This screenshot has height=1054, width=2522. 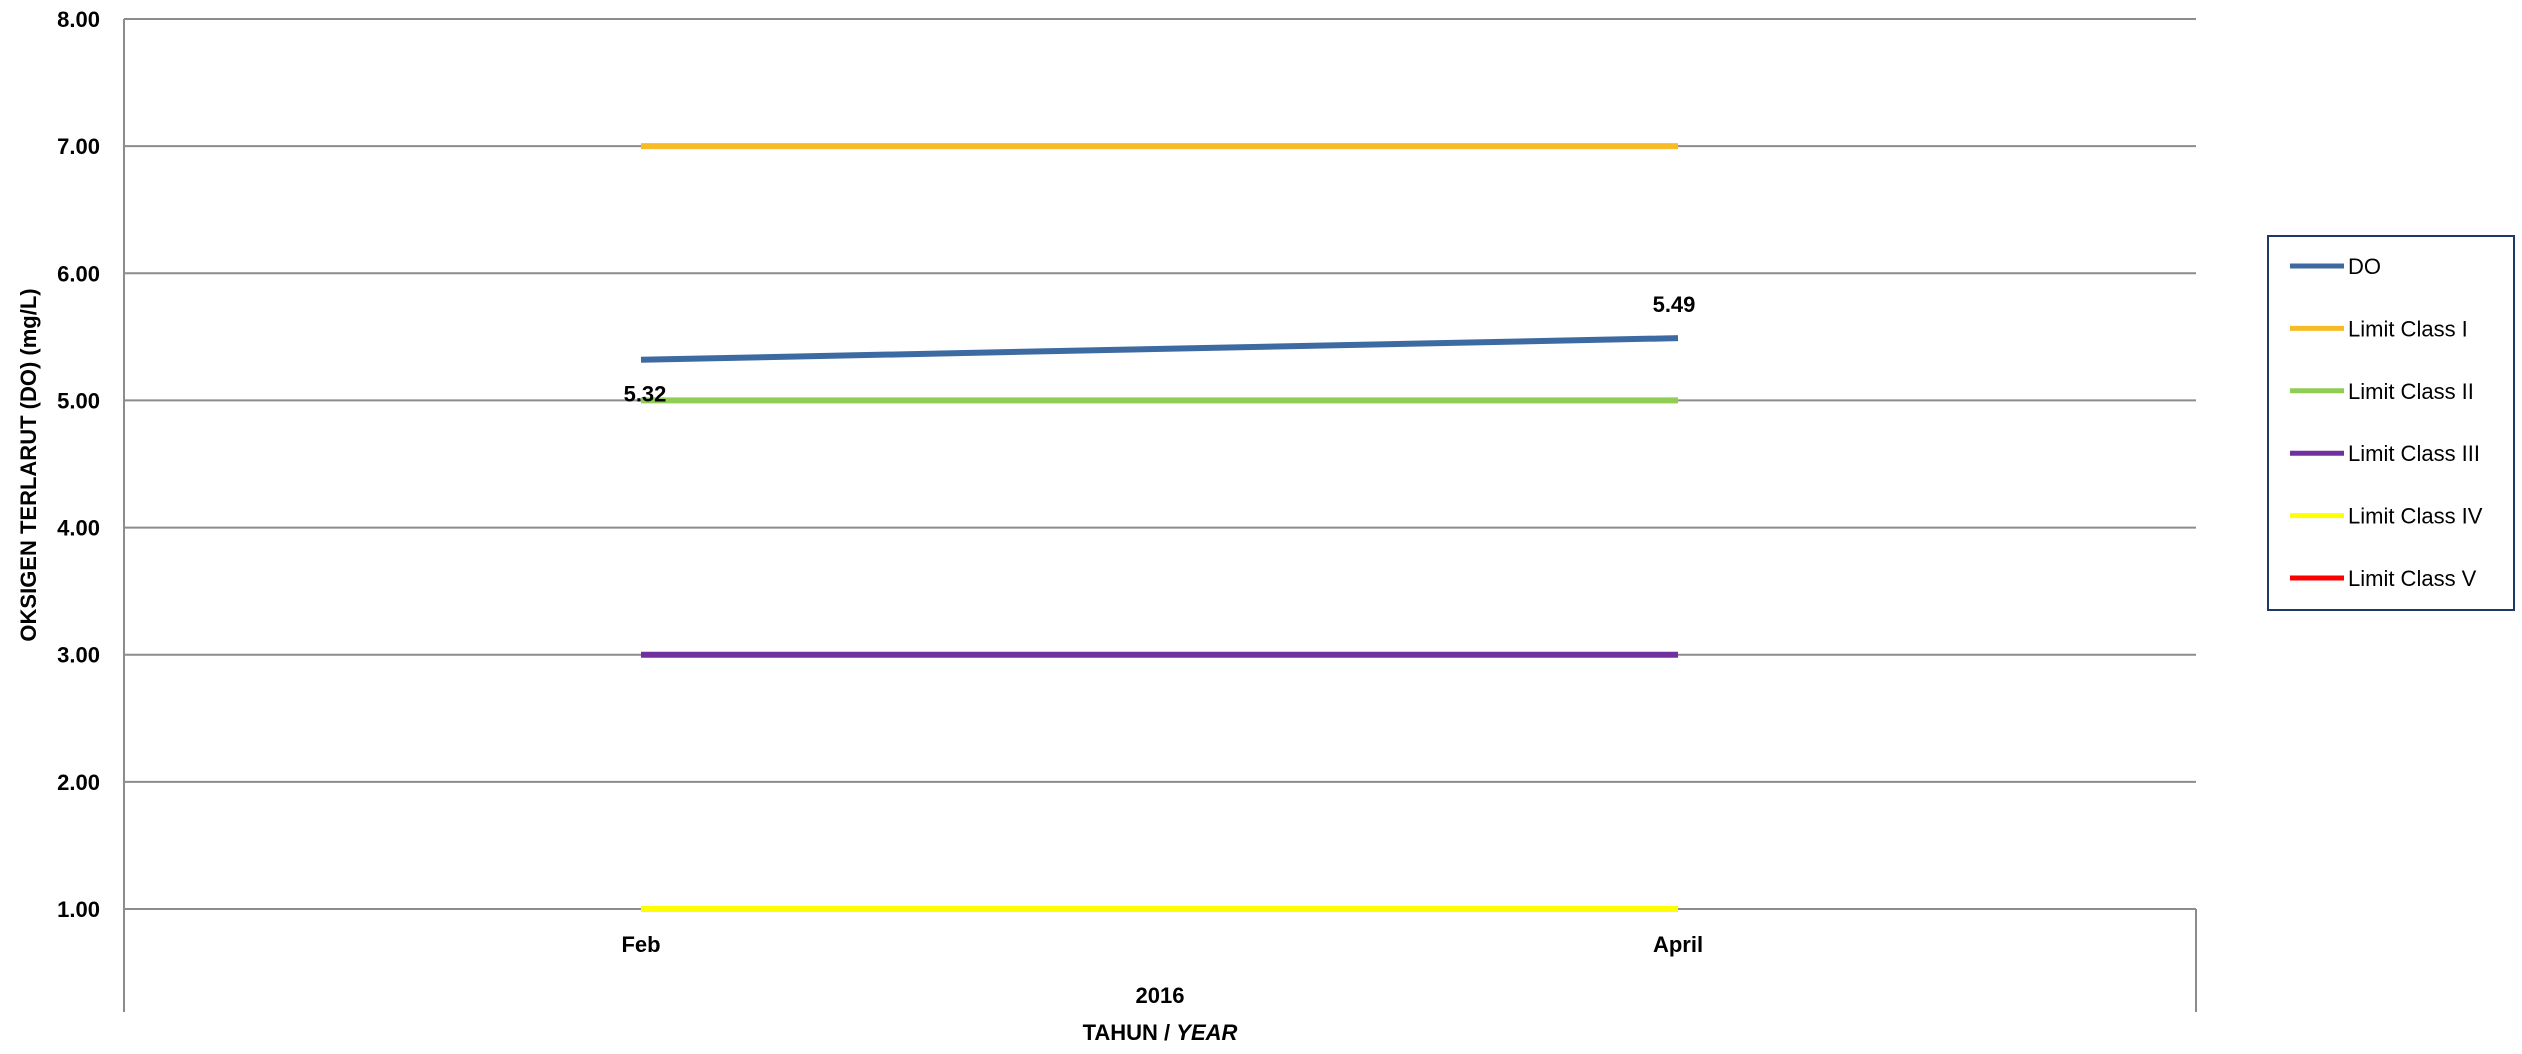 I want to click on y-tick-label: 4.00, so click(x=78, y=528).